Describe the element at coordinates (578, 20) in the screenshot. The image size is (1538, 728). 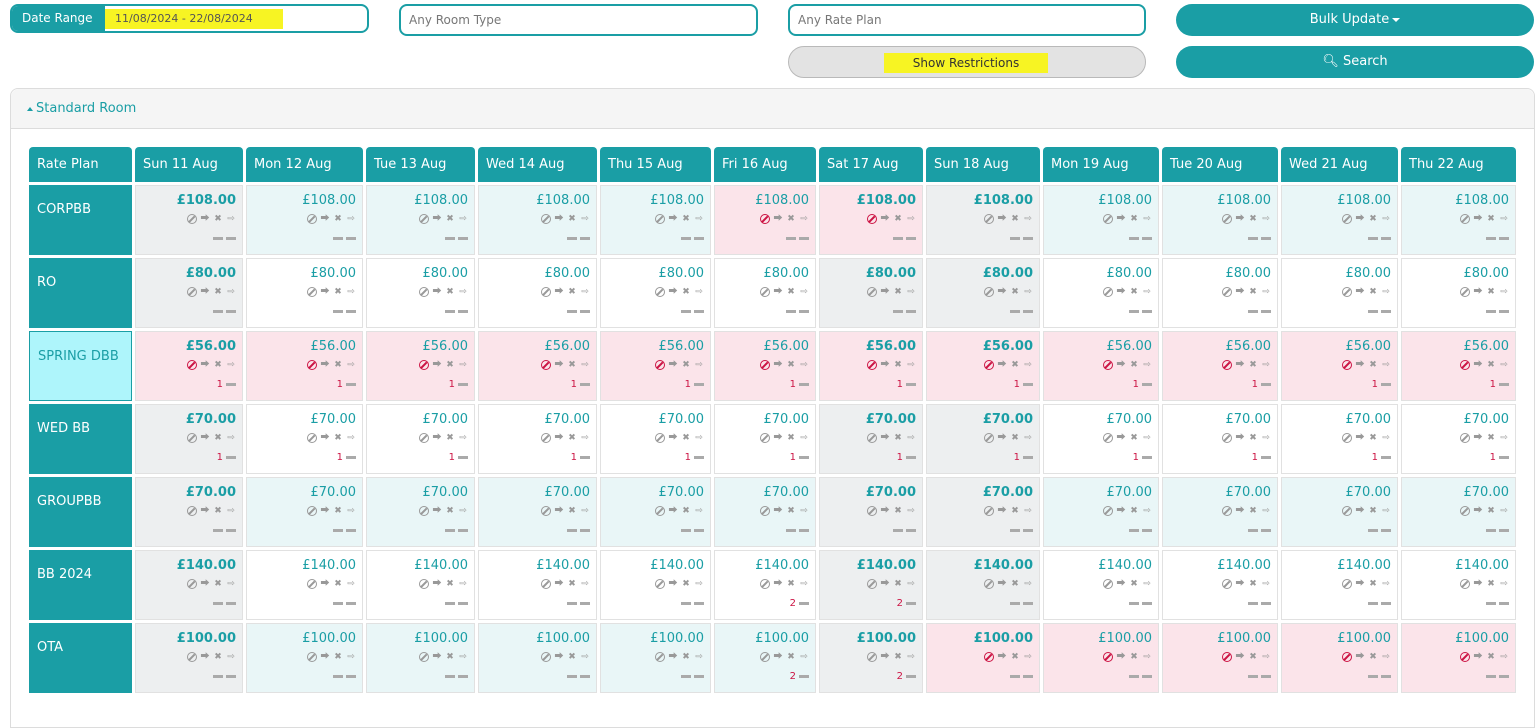
I see `room-type-select: Any Room Type` at that location.